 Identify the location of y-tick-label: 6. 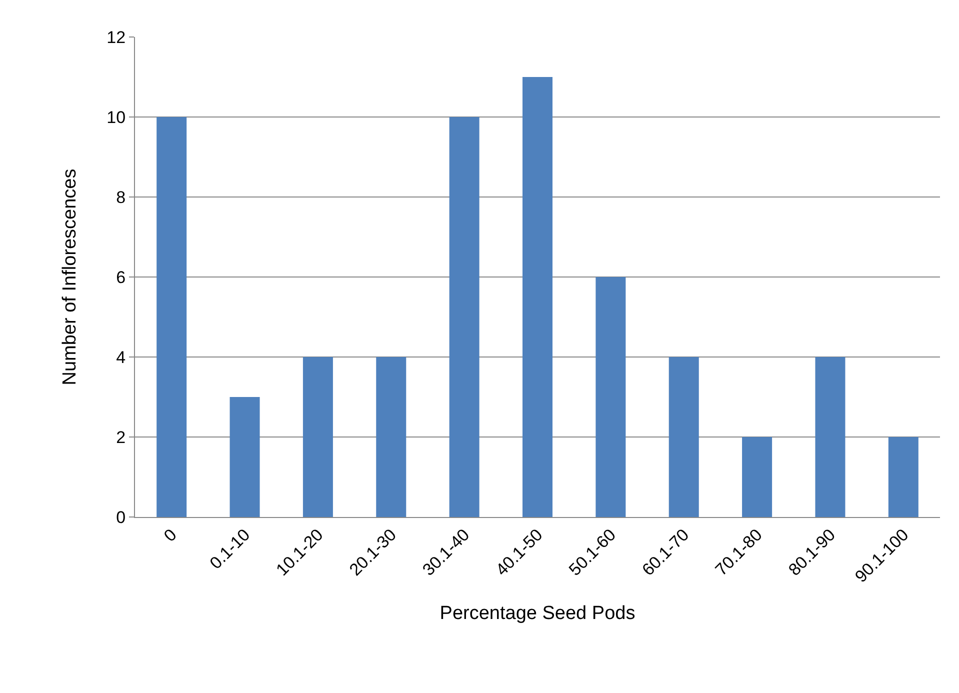
(121, 277).